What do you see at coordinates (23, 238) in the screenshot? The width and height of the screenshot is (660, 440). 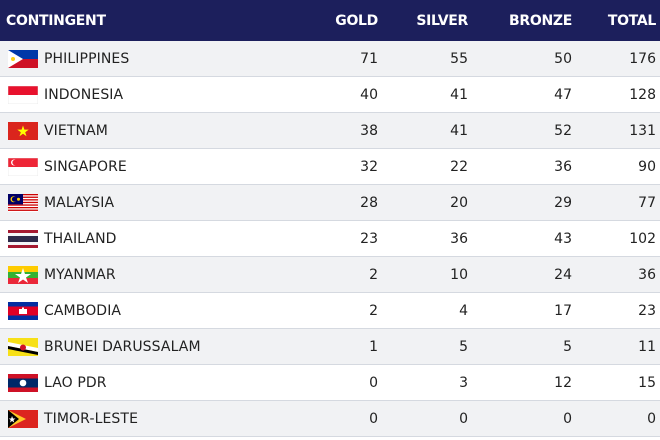 I see `thailand-flag` at bounding box center [23, 238].